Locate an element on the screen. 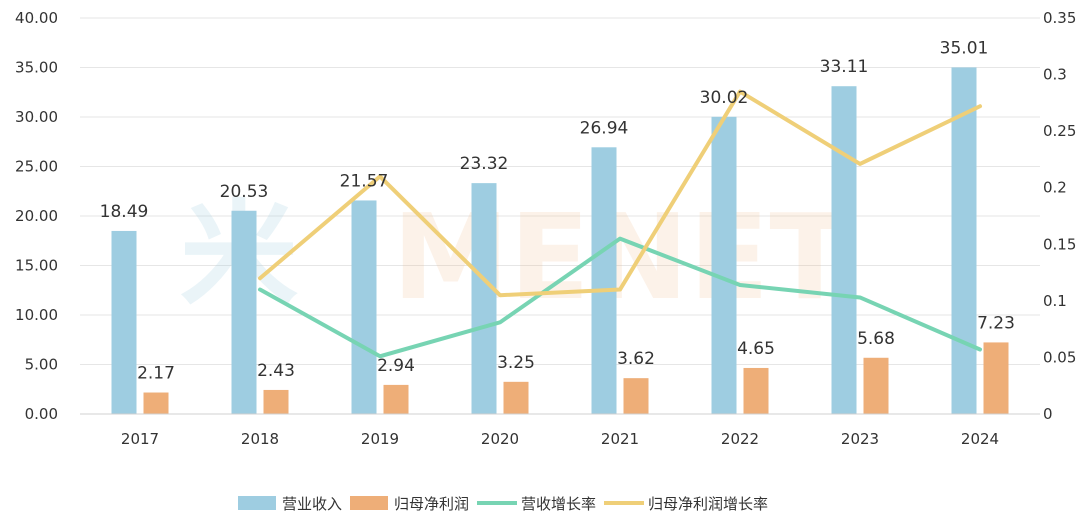  x-axis-category-label: 2022 is located at coordinates (740, 439).